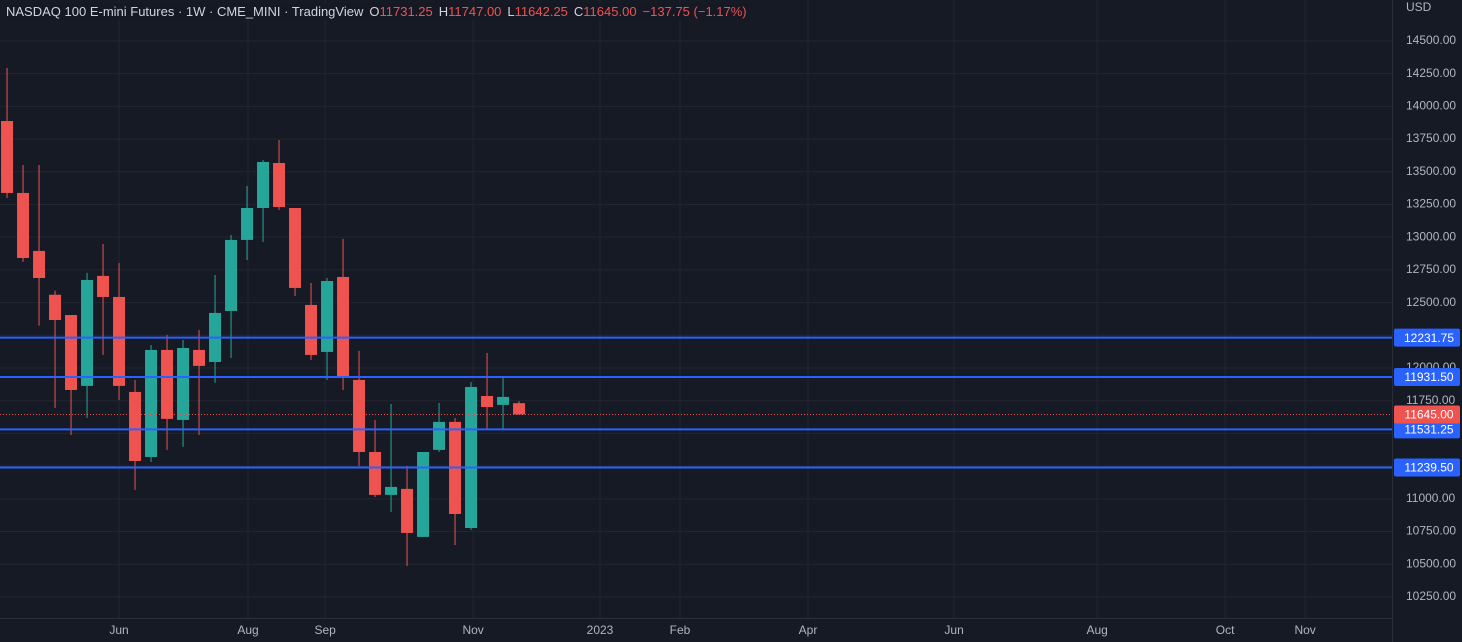 The image size is (1462, 642). I want to click on y-tick-label: 12500.00, so click(1431, 302).